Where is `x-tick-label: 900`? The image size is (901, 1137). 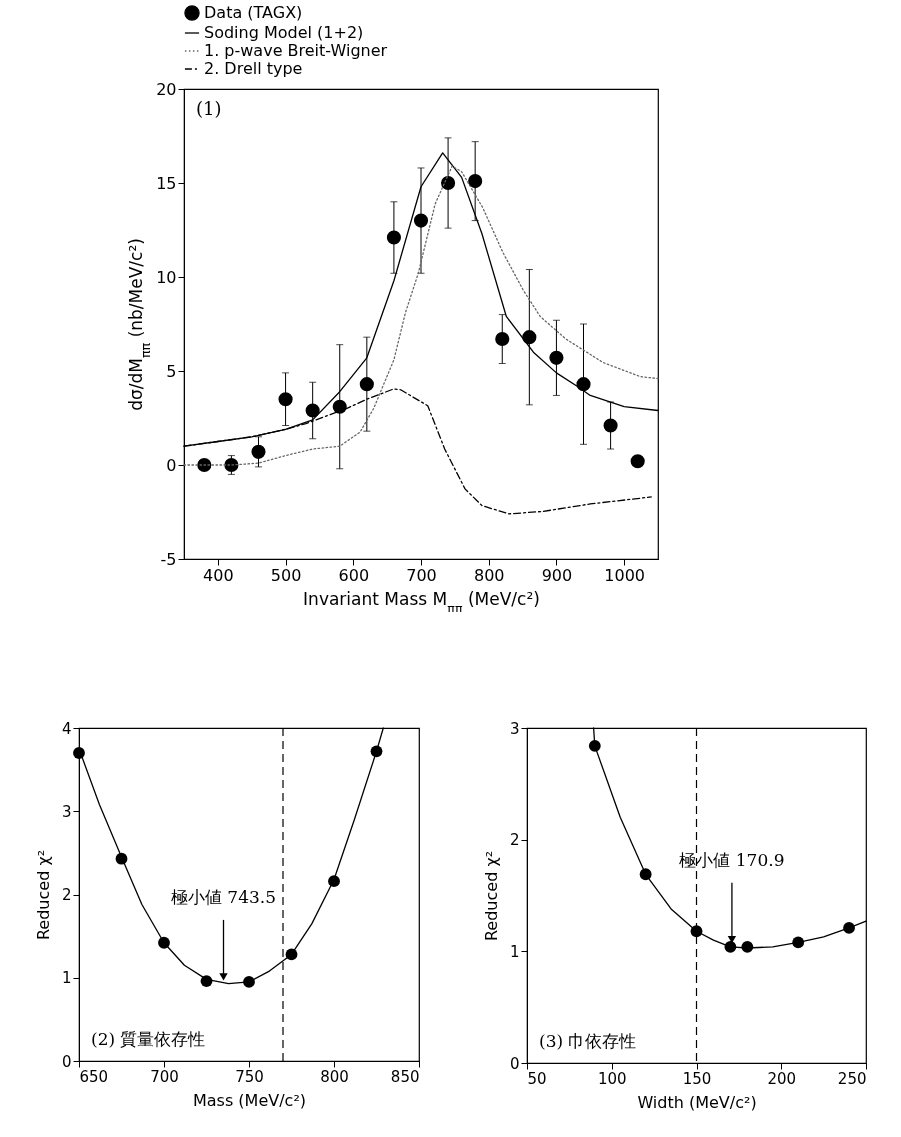 x-tick-label: 900 is located at coordinates (557, 575).